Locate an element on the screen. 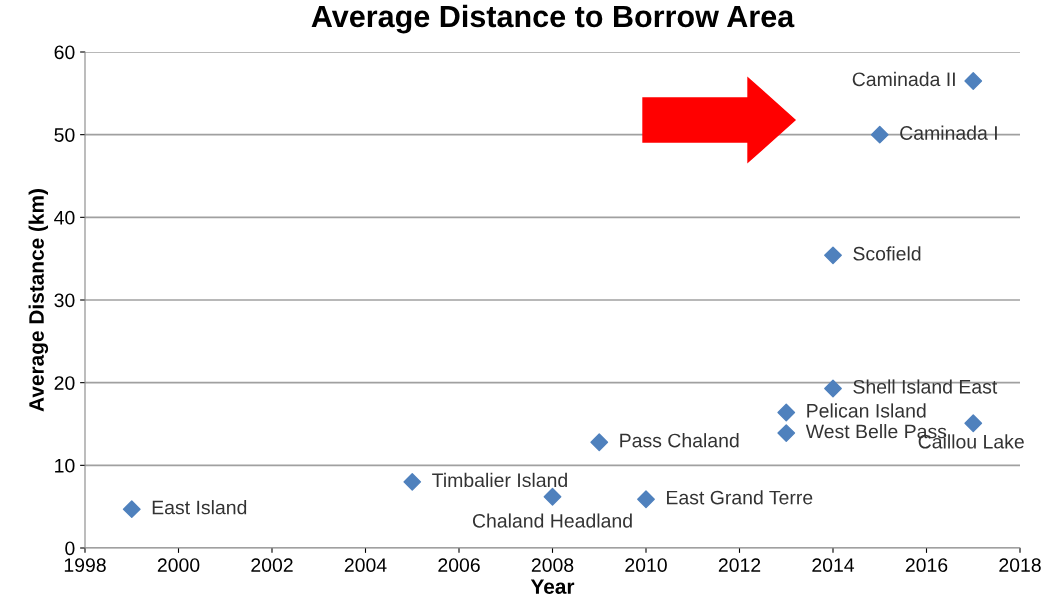 The height and width of the screenshot is (613, 1050). y-tick-label: 20 is located at coordinates (64, 383).